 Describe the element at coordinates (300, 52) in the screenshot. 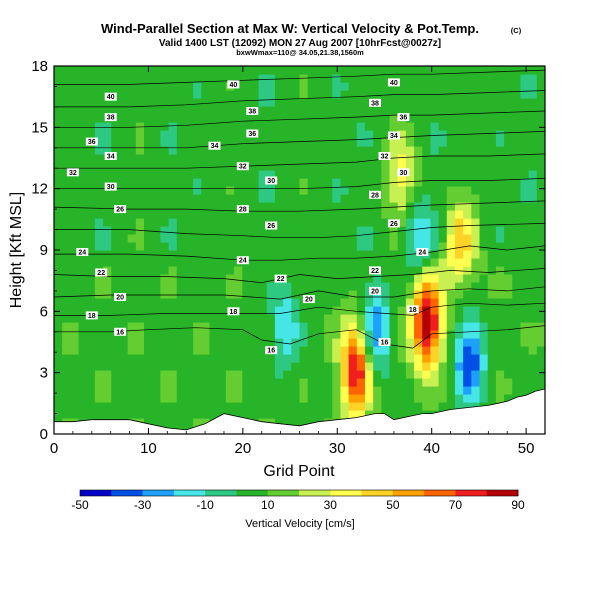

I see `chart-subtitle-2: bxwWmax=110@ 34.05,21.38,1560m` at that location.